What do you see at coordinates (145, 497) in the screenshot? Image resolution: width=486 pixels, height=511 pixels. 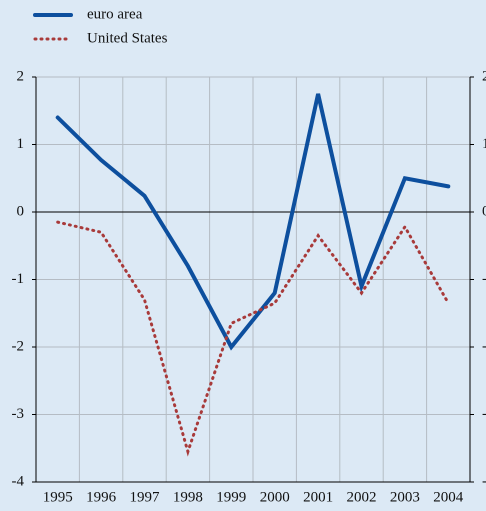 I see `x-tick-label: 1997` at bounding box center [145, 497].